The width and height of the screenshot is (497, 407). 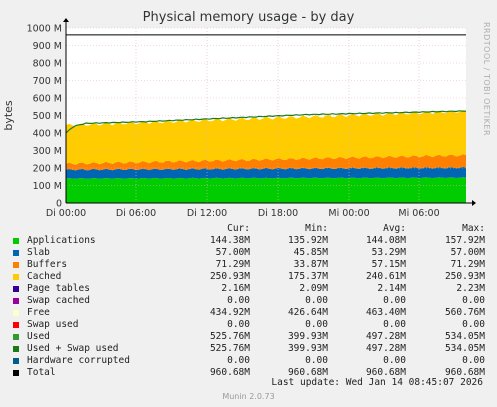 I want to click on legend-label: Slab, so click(x=38, y=252).